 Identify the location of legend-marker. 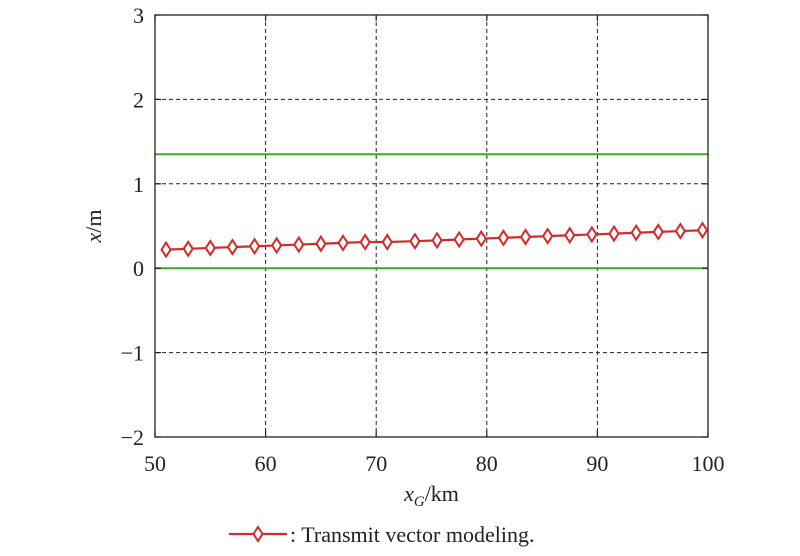
(258, 534).